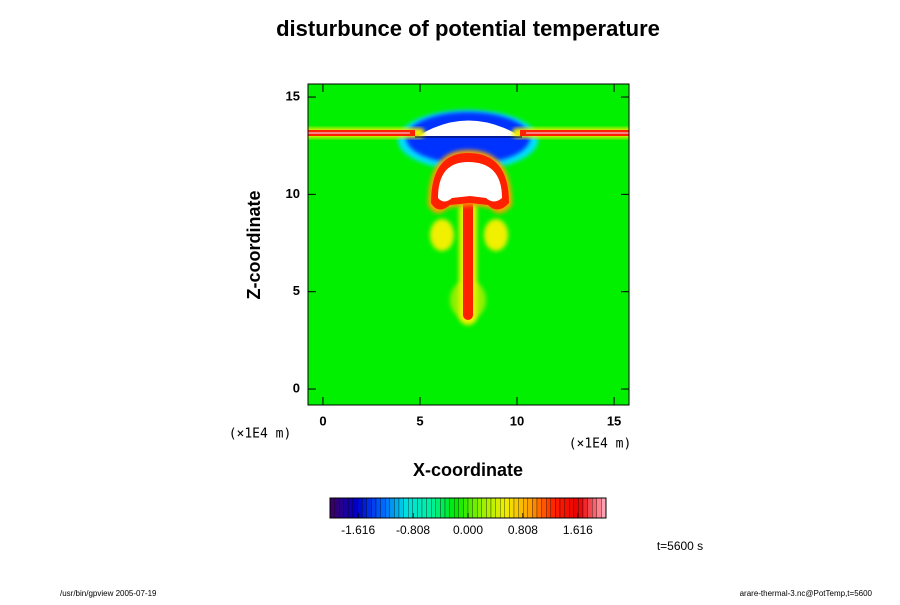 The width and height of the screenshot is (900, 605). I want to click on x-tick-label: 10, so click(517, 420).